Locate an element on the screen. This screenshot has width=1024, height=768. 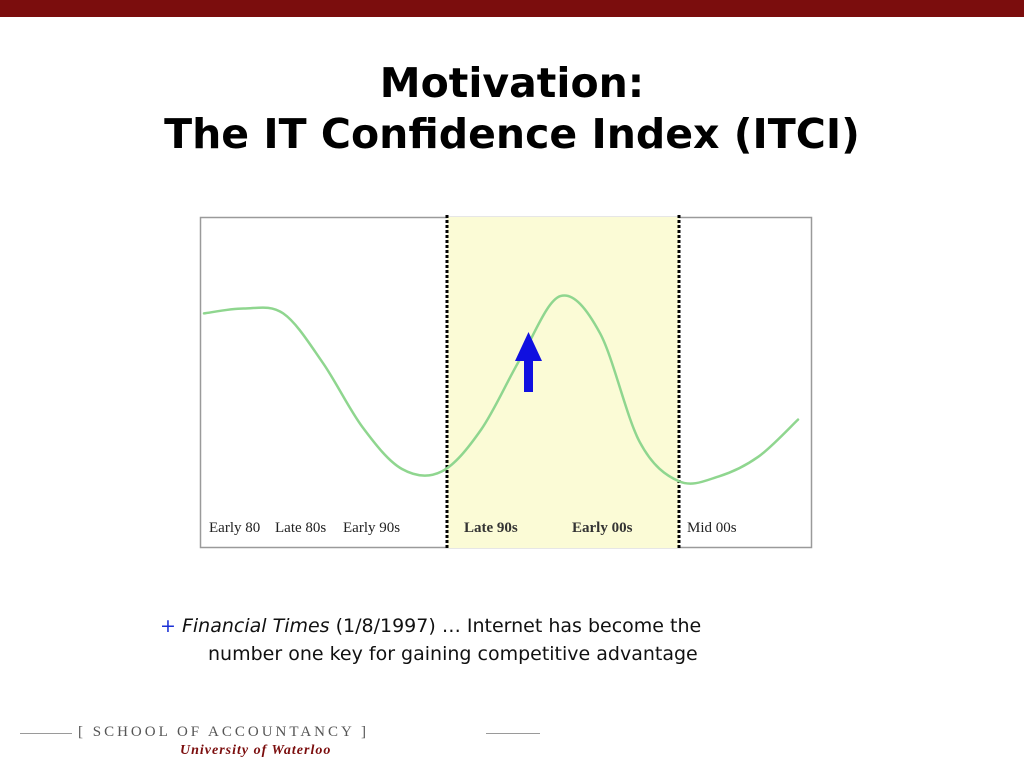
period-label: Early 00s is located at coordinates (602, 528).